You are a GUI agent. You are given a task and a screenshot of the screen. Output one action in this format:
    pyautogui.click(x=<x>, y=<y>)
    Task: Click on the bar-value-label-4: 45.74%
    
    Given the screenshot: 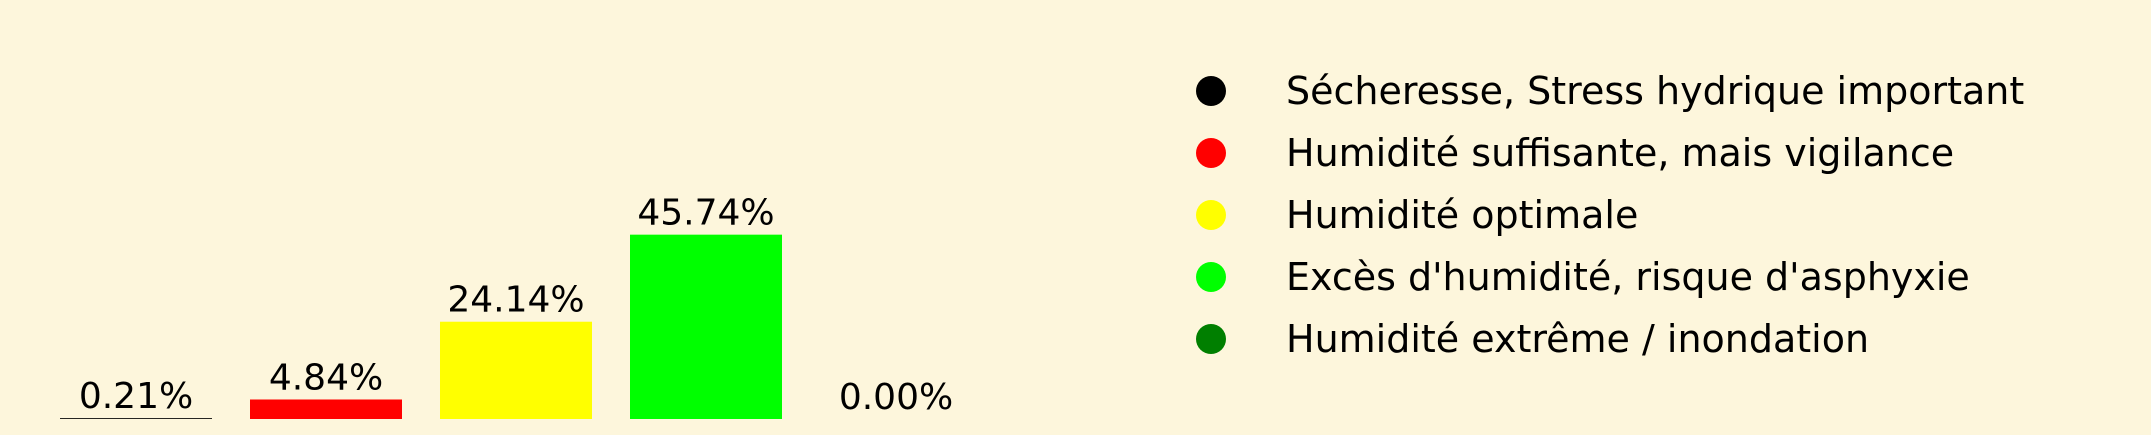 What is the action you would take?
    pyautogui.click(x=705, y=213)
    